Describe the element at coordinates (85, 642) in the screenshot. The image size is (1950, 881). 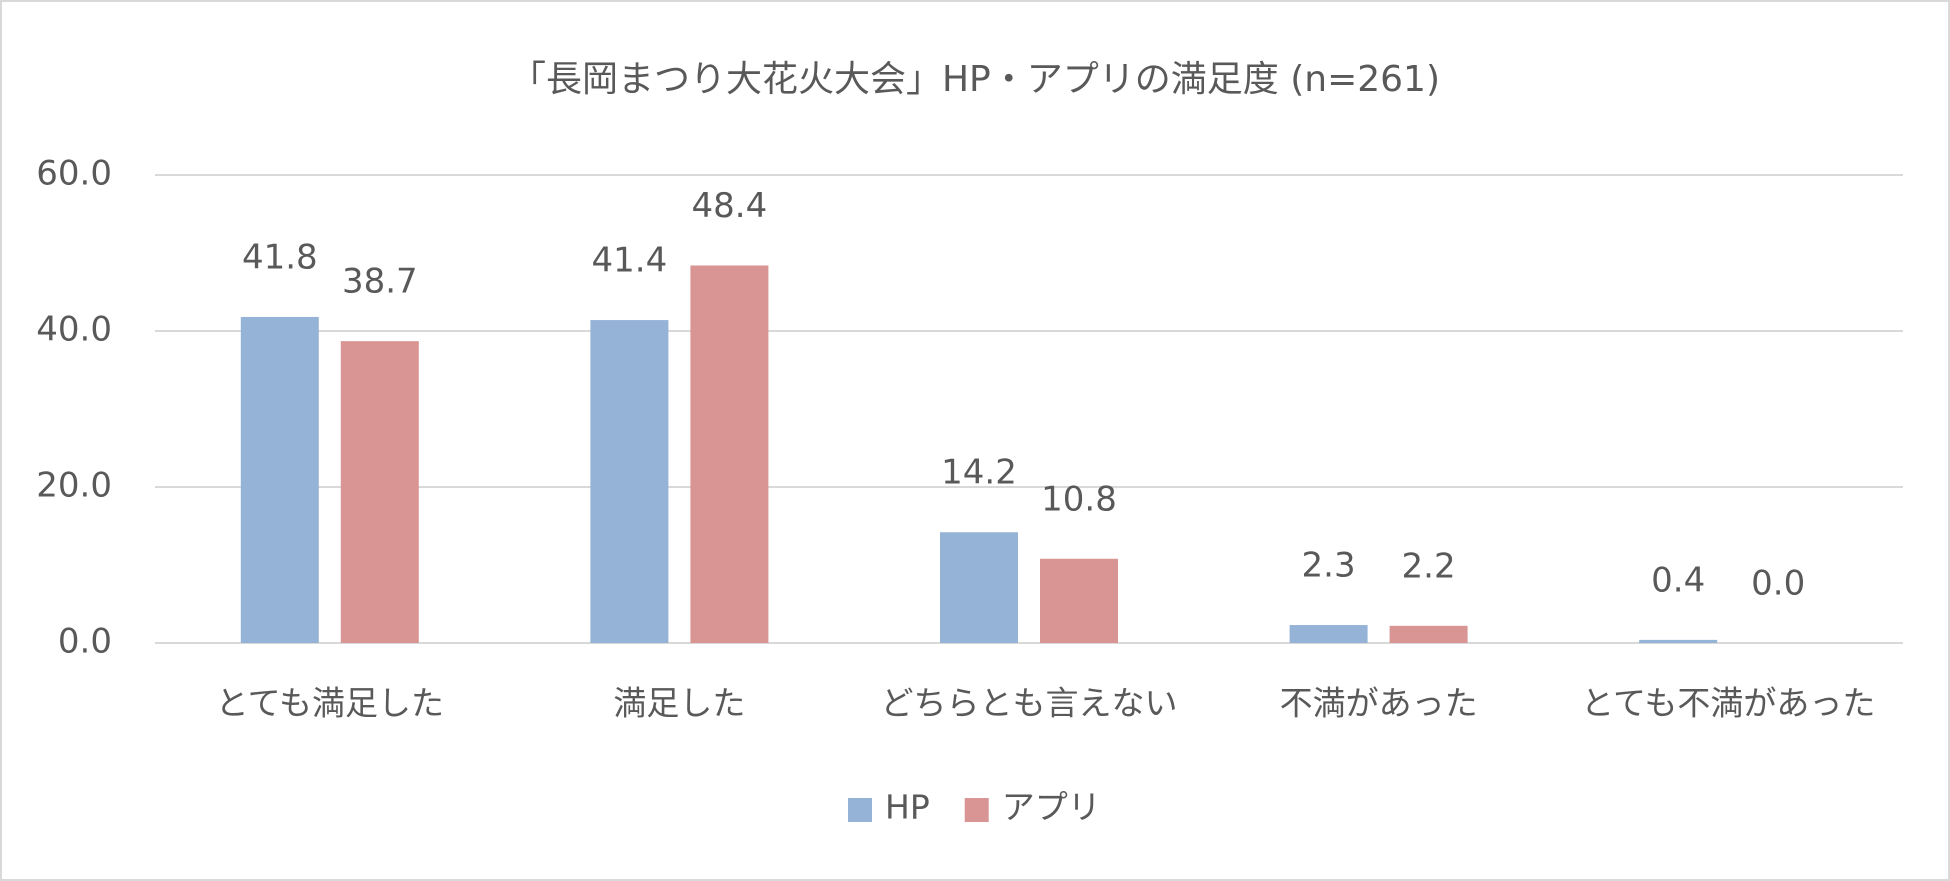
I see `y-tick-label: 0.0` at that location.